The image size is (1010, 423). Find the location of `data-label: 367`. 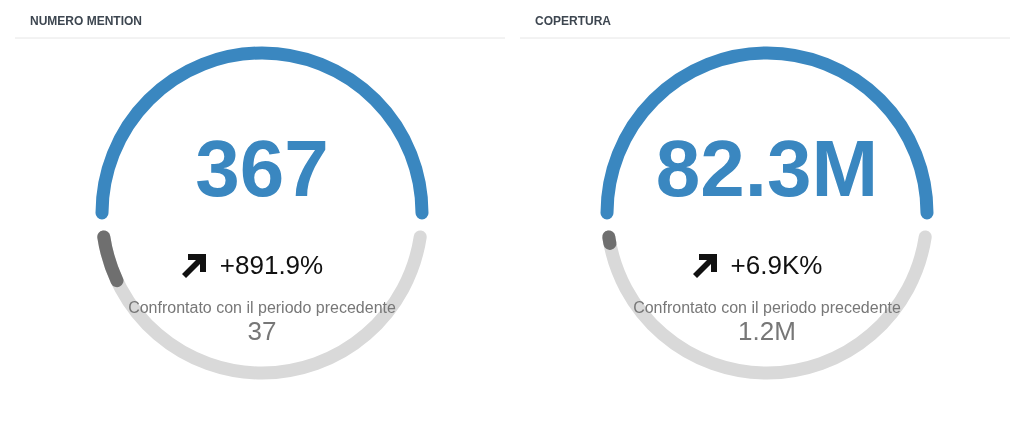

data-label: 367 is located at coordinates (262, 168).